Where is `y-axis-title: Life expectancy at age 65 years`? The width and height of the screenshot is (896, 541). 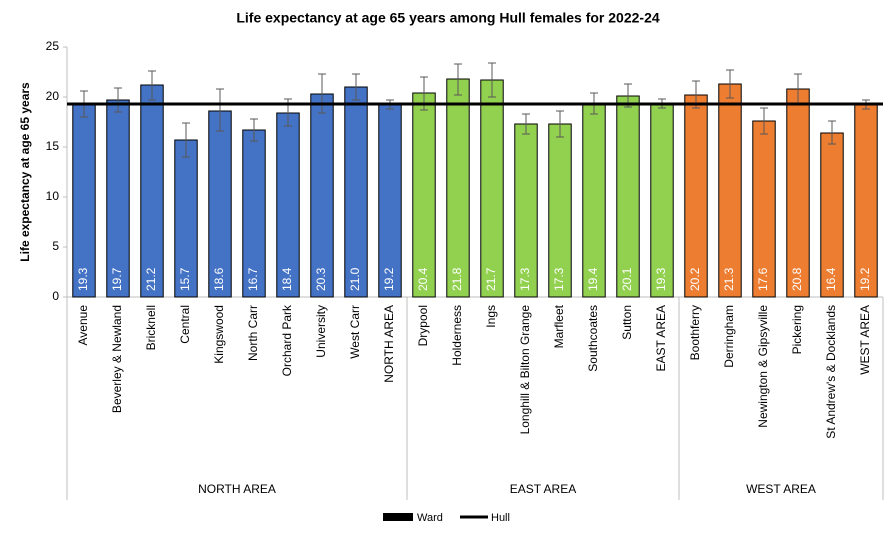 y-axis-title: Life expectancy at age 65 years is located at coordinates (25, 172).